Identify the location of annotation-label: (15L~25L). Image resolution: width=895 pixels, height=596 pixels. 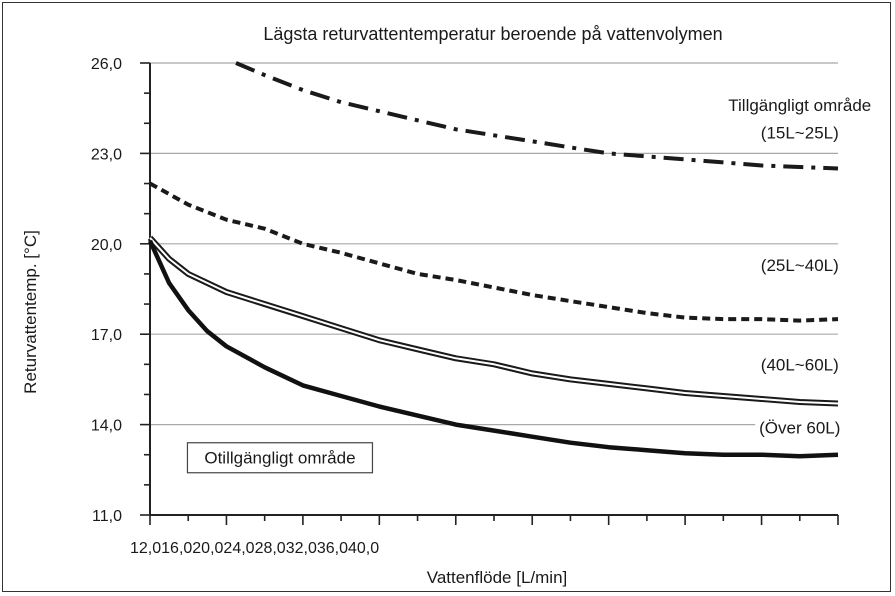
(800, 132).